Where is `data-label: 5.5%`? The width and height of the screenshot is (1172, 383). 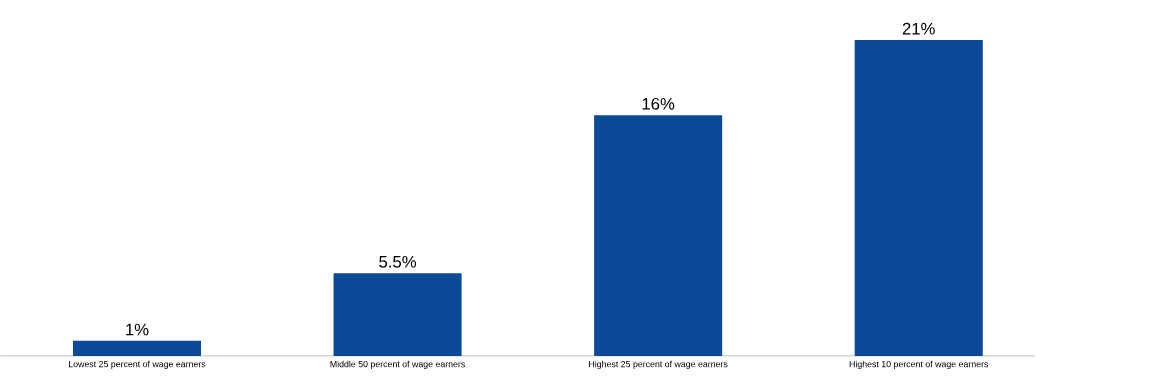 data-label: 5.5% is located at coordinates (398, 261).